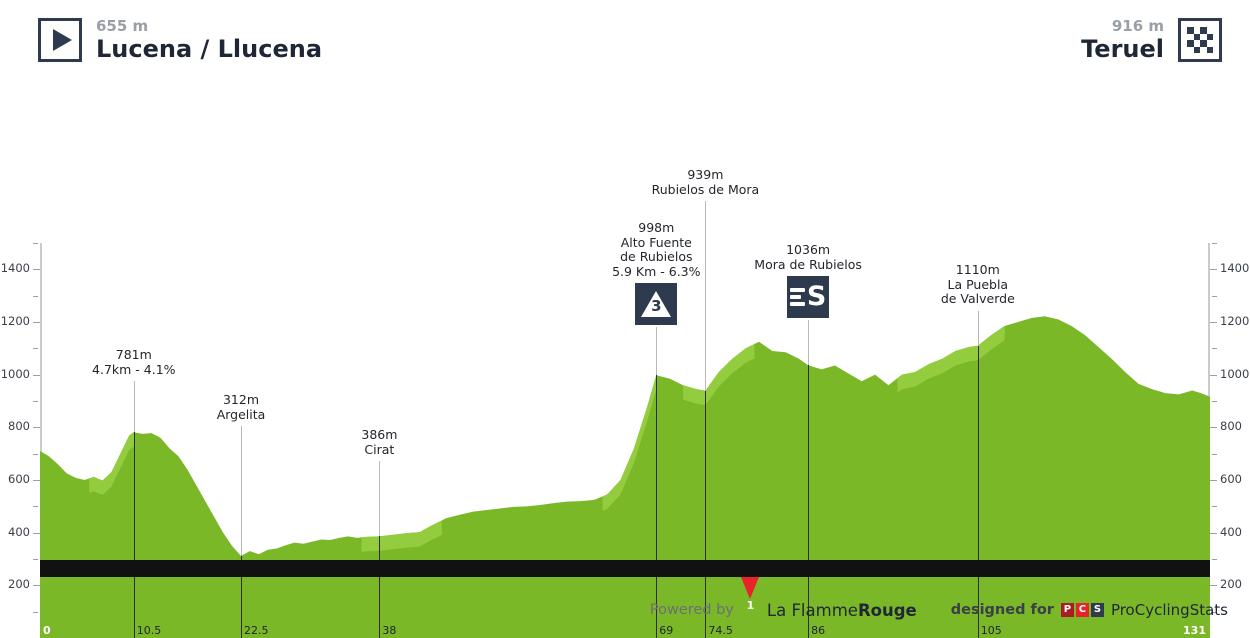 This screenshot has width=1250, height=638. Describe the element at coordinates (19, 479) in the screenshot. I see `y-axis-label: 600` at that location.